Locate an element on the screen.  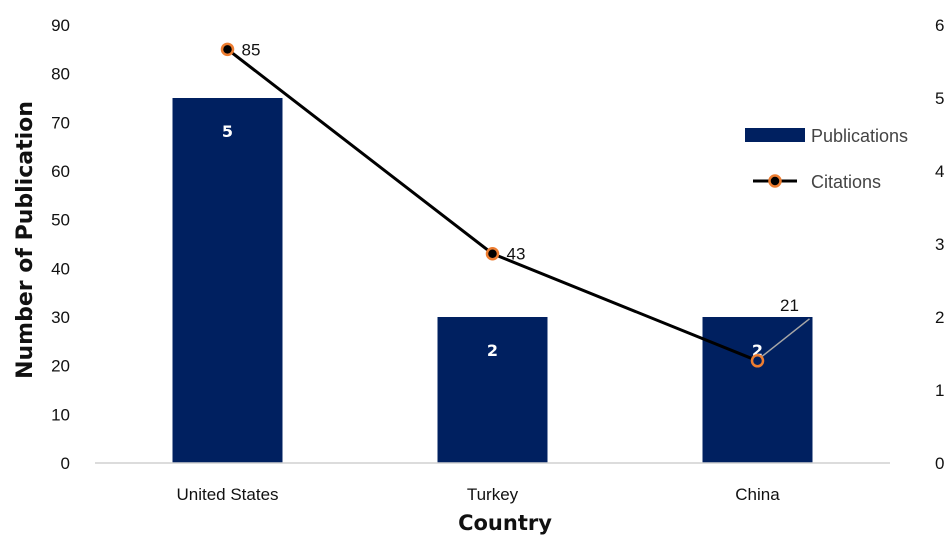
y2-tick-label: 3 is located at coordinates (939, 244).